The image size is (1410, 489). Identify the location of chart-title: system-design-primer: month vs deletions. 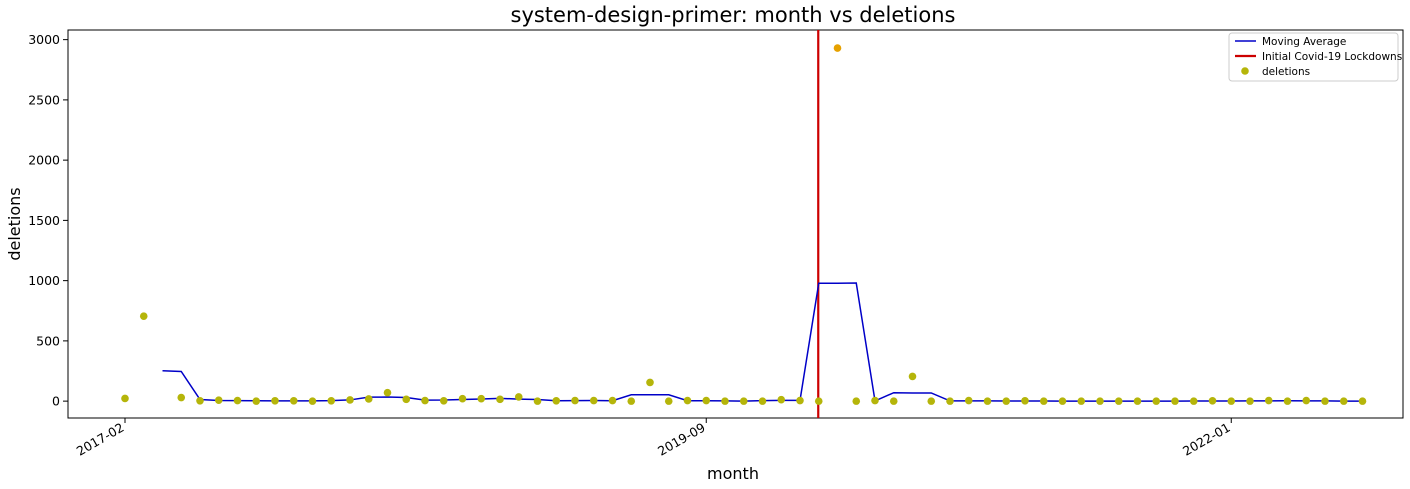
(733, 15).